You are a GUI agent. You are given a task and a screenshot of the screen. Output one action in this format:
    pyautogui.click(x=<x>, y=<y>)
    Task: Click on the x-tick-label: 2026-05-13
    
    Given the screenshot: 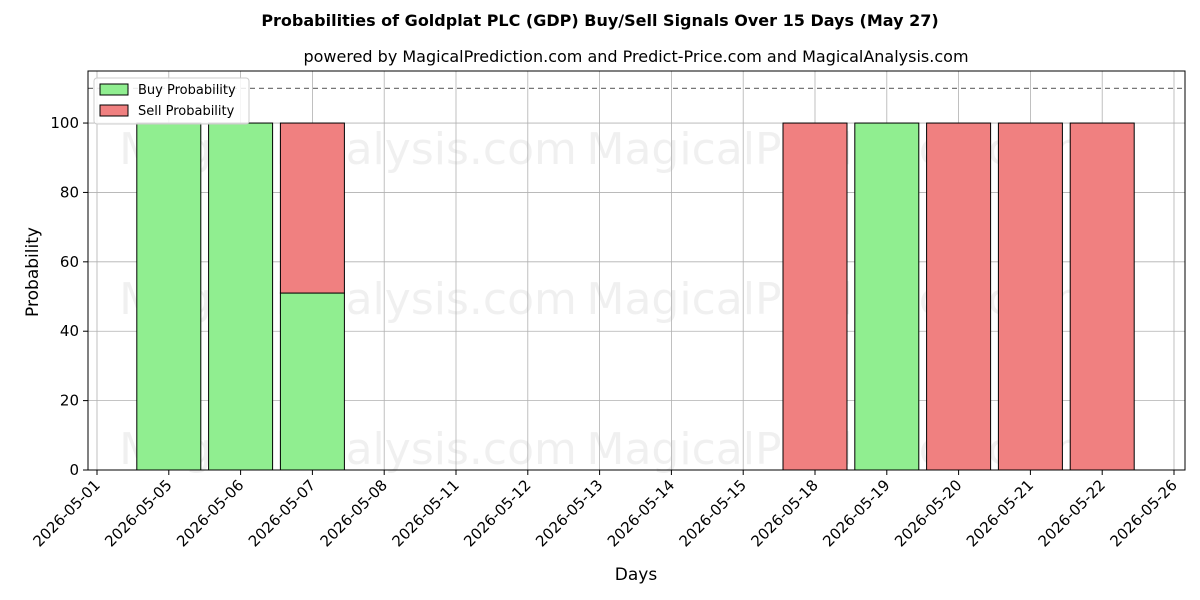 What is the action you would take?
    pyautogui.click(x=569, y=513)
    